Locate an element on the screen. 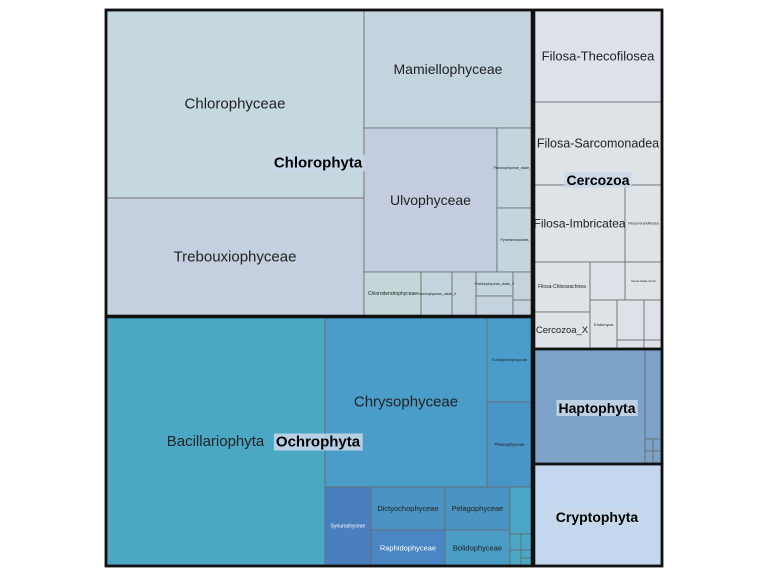 The height and width of the screenshot is (576, 768). cell-ochrophyta-dictyochophyceae is located at coordinates (408, 508).